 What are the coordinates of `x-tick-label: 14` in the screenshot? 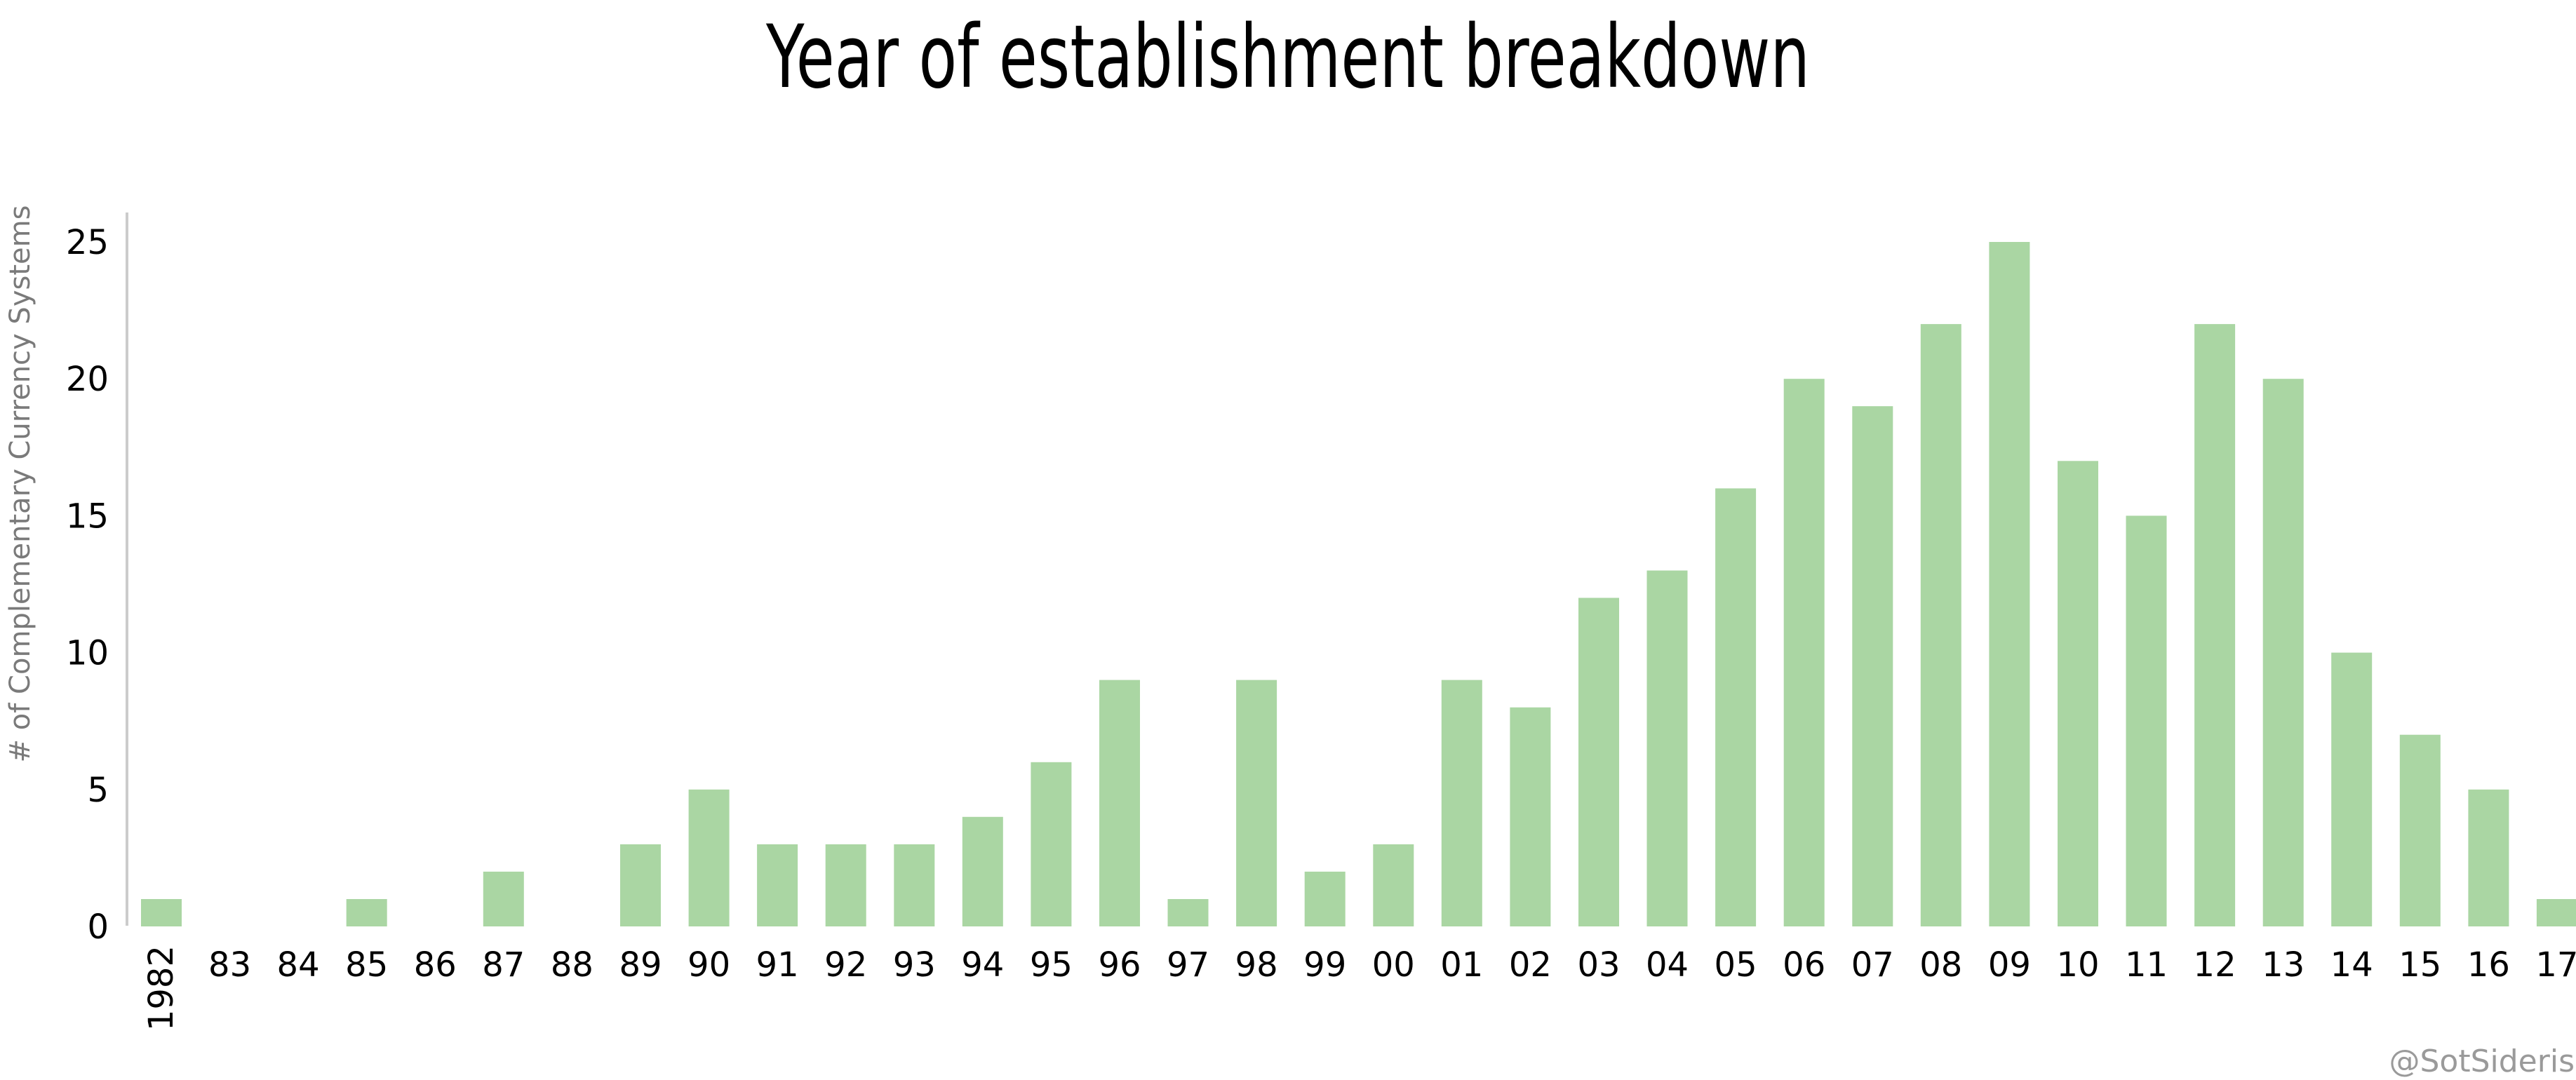 It's located at (2351, 965).